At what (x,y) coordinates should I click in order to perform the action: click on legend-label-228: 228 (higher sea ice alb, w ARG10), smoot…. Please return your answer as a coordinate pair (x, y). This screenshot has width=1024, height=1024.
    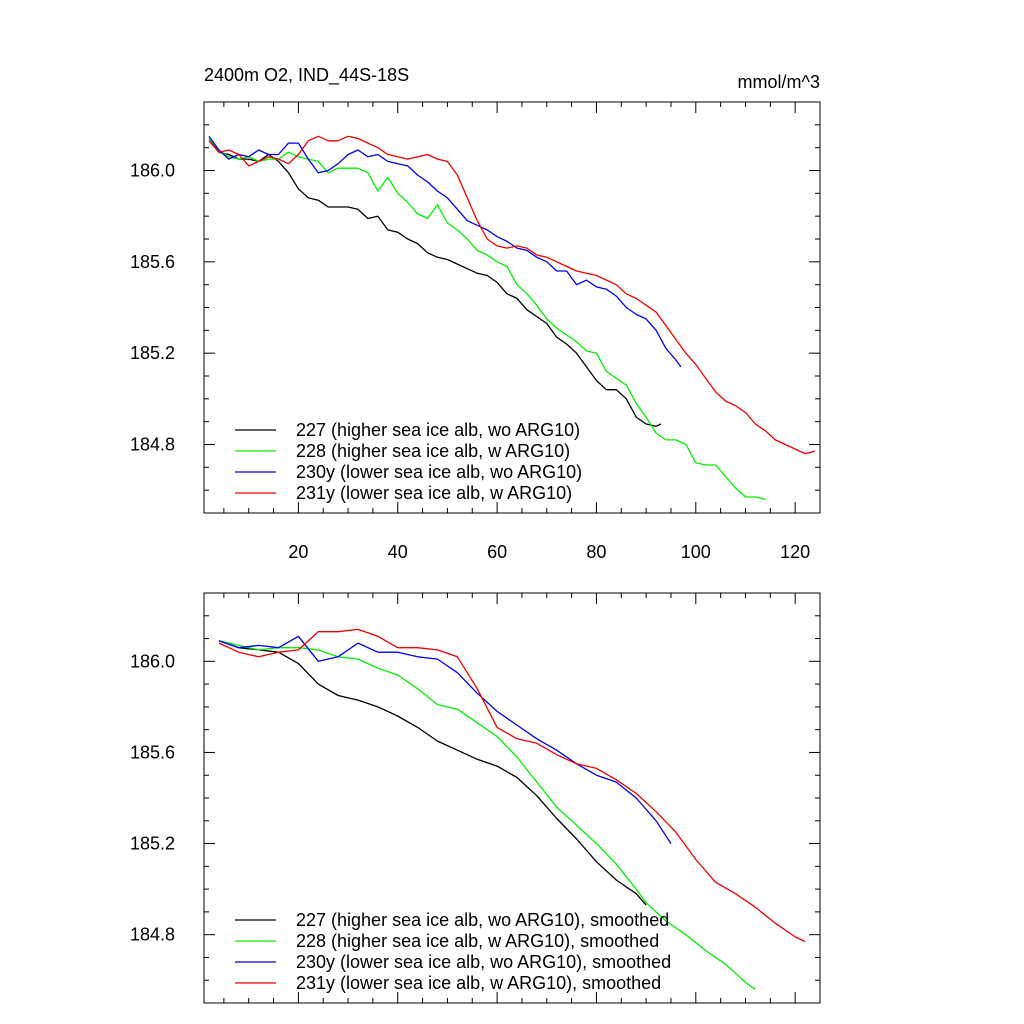
    Looking at the image, I should click on (477, 941).